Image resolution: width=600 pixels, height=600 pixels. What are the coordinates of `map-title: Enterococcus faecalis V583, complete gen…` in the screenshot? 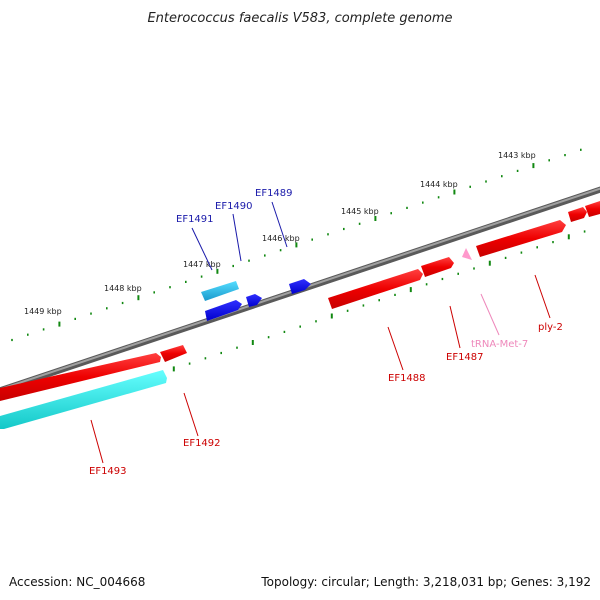 It's located at (299, 18).